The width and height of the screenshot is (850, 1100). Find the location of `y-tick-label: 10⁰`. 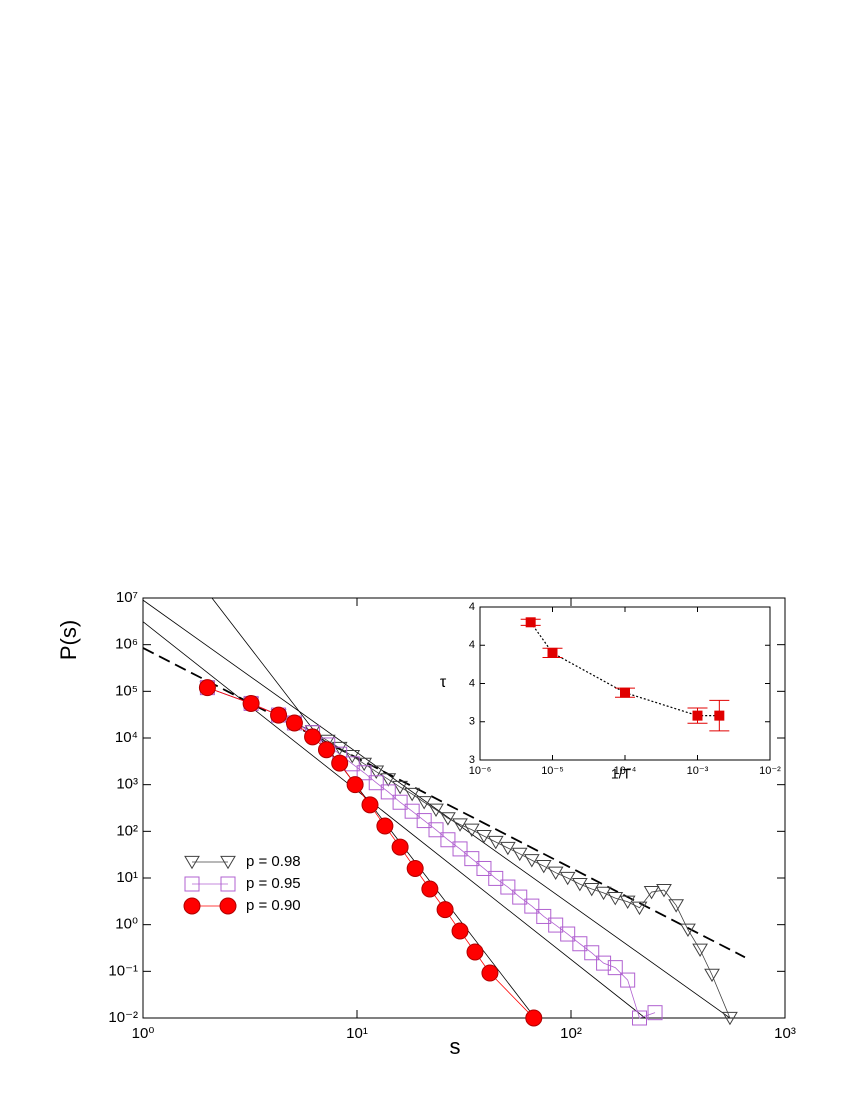

y-tick-label: 10⁰ is located at coordinates (126, 924).